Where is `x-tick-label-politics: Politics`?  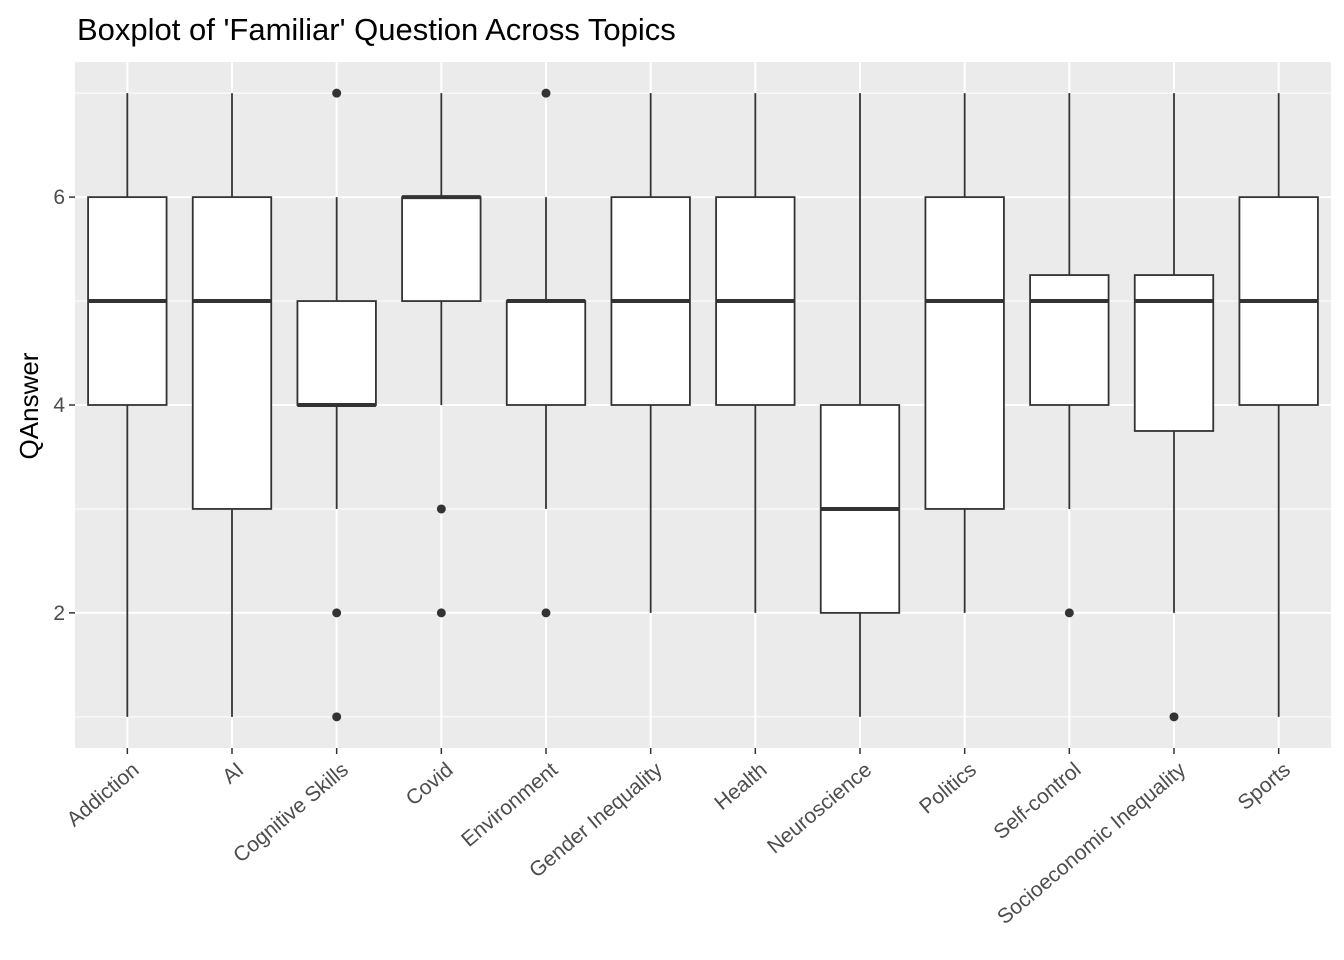
x-tick-label-politics: Politics is located at coordinates (948, 788).